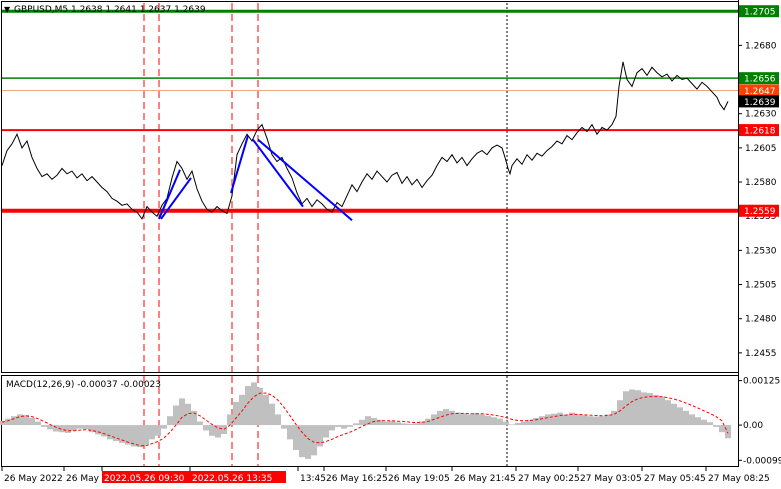  I want to click on price-axis-tick-label: 1.2455, so click(761, 354).